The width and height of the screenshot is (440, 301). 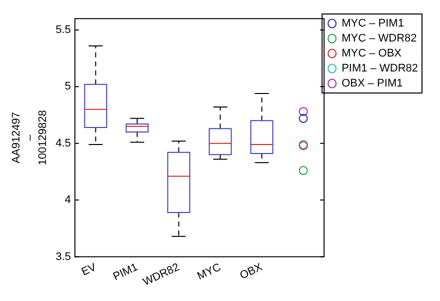 What do you see at coordinates (251, 271) in the screenshot?
I see `x-tick-label: OBX` at bounding box center [251, 271].